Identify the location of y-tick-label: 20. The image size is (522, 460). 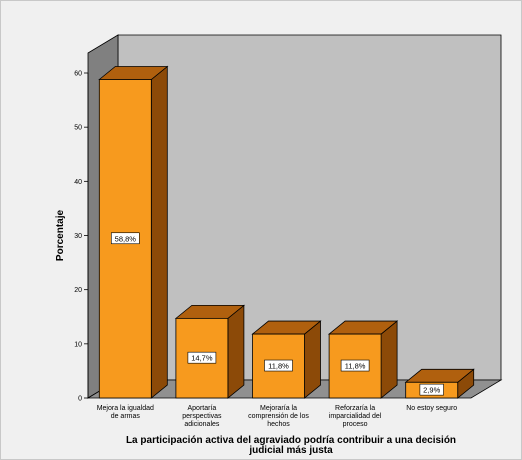
(78, 290).